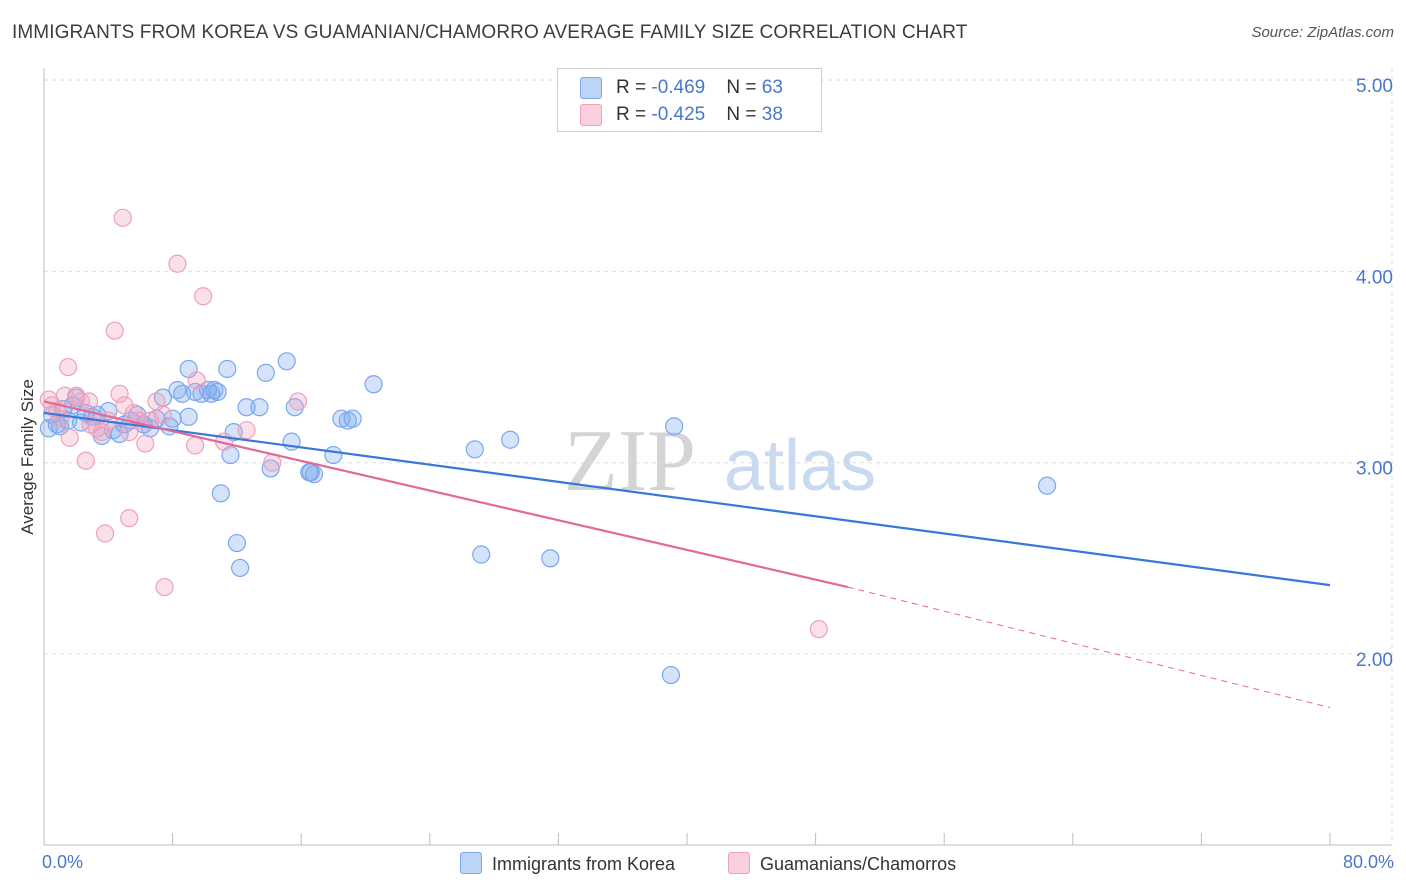  I want to click on legend-r-value: -0.425, so click(678, 114).